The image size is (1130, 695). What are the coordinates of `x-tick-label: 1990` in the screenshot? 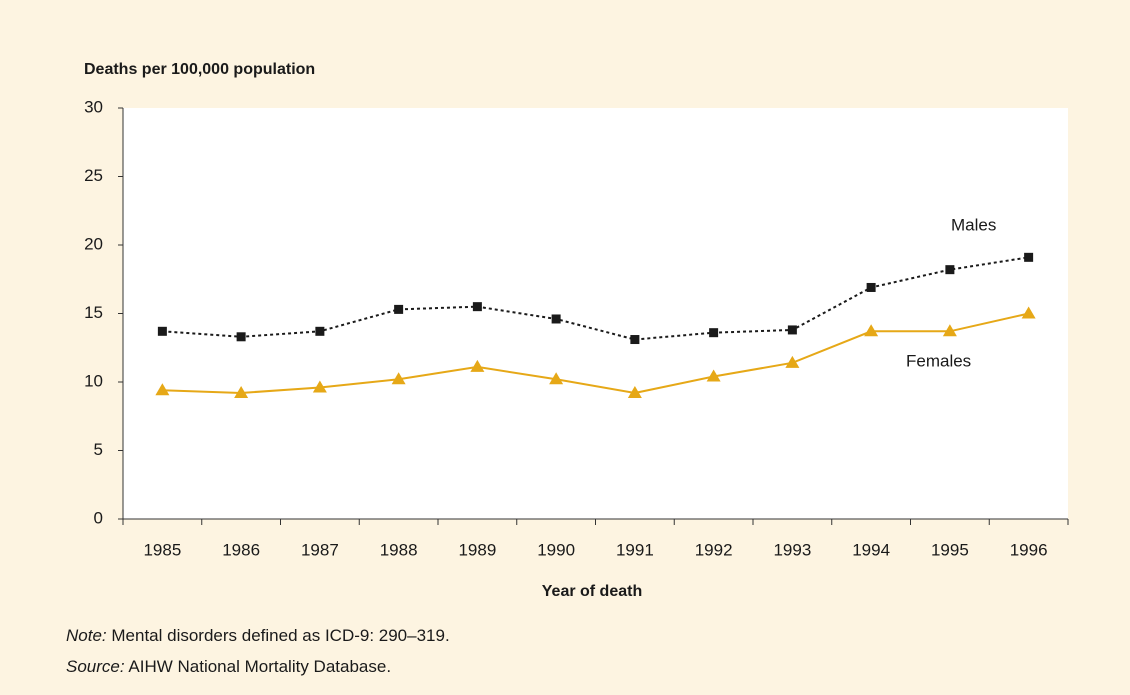 It's located at (556, 549).